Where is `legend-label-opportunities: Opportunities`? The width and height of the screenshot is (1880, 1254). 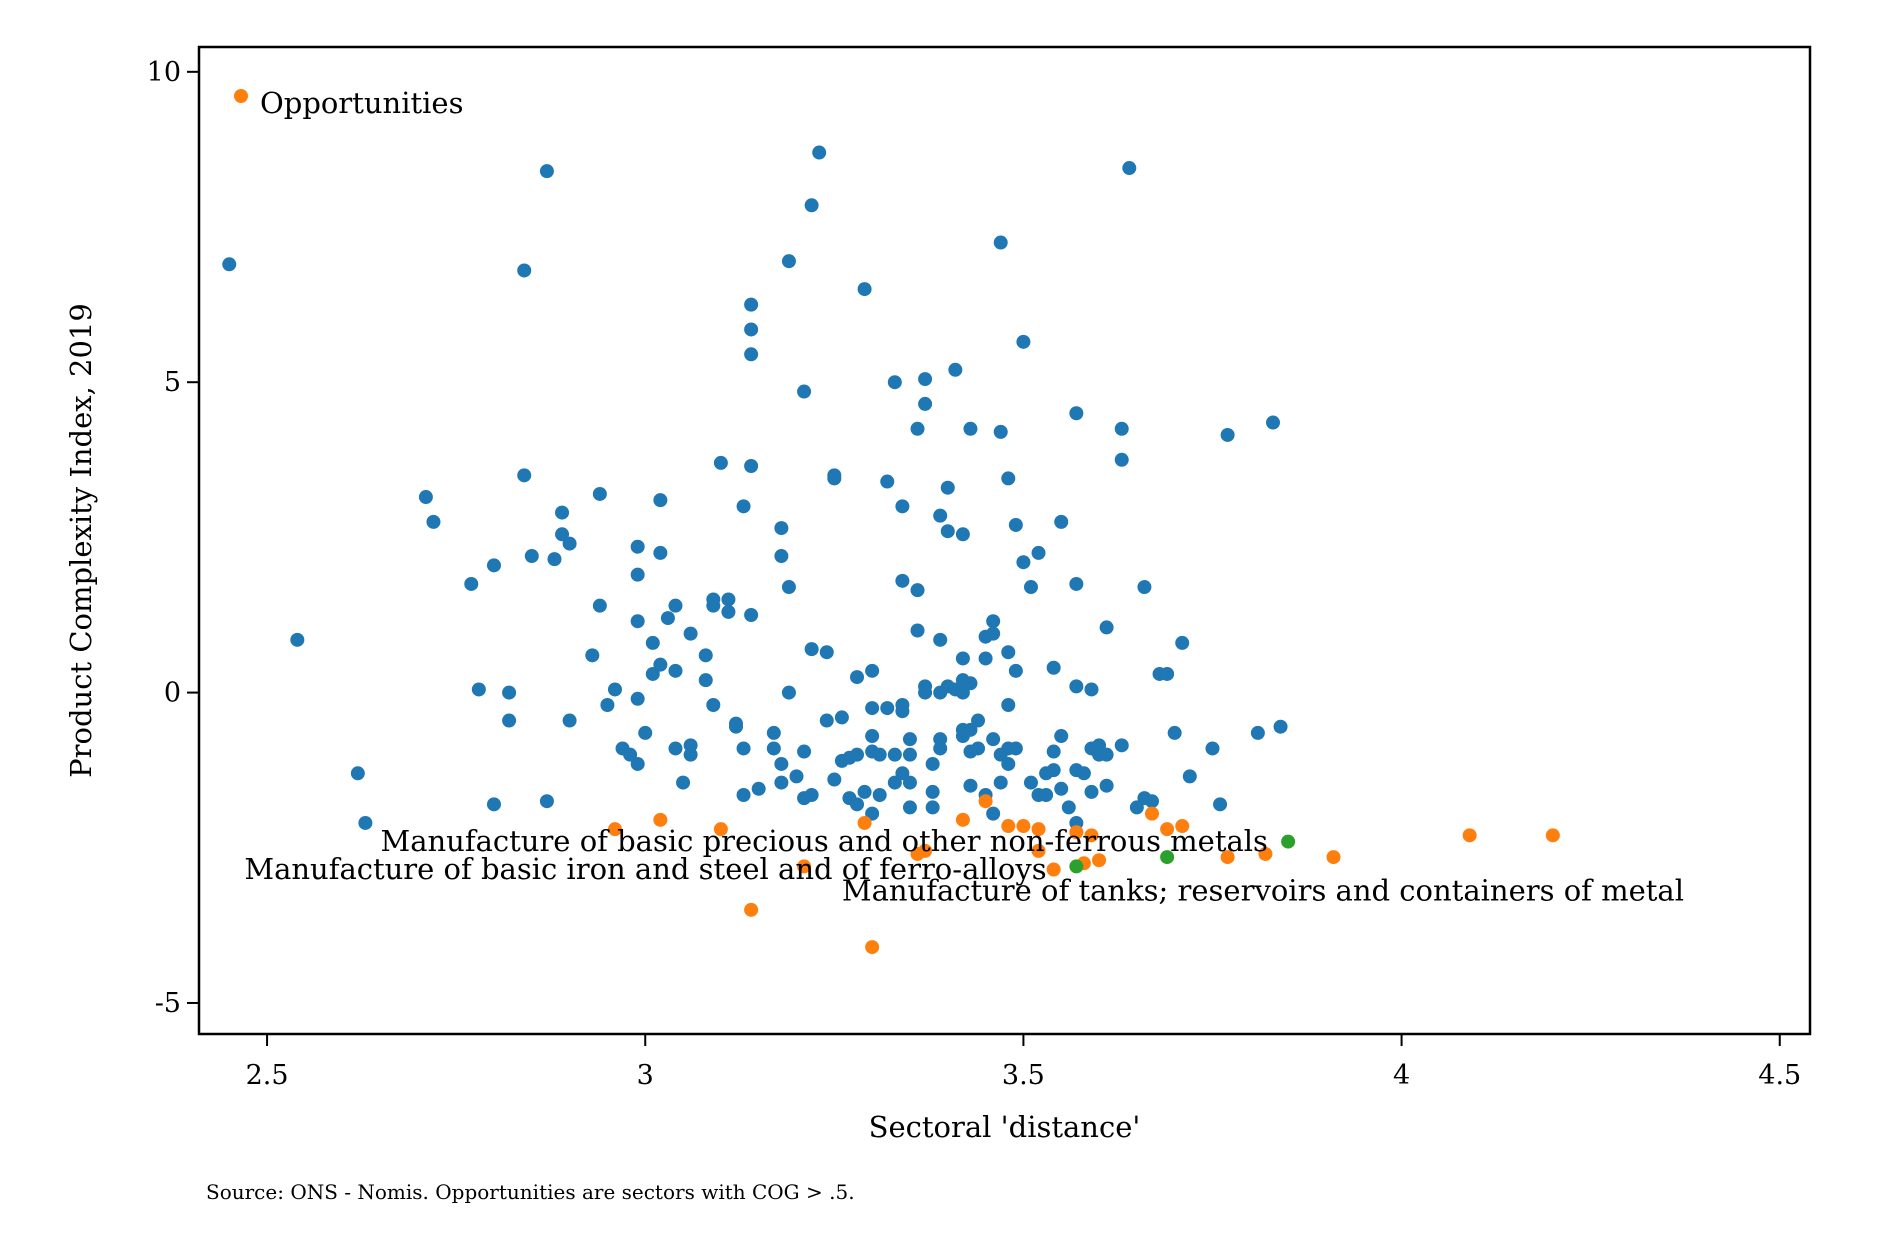 legend-label-opportunities: Opportunities is located at coordinates (361, 103).